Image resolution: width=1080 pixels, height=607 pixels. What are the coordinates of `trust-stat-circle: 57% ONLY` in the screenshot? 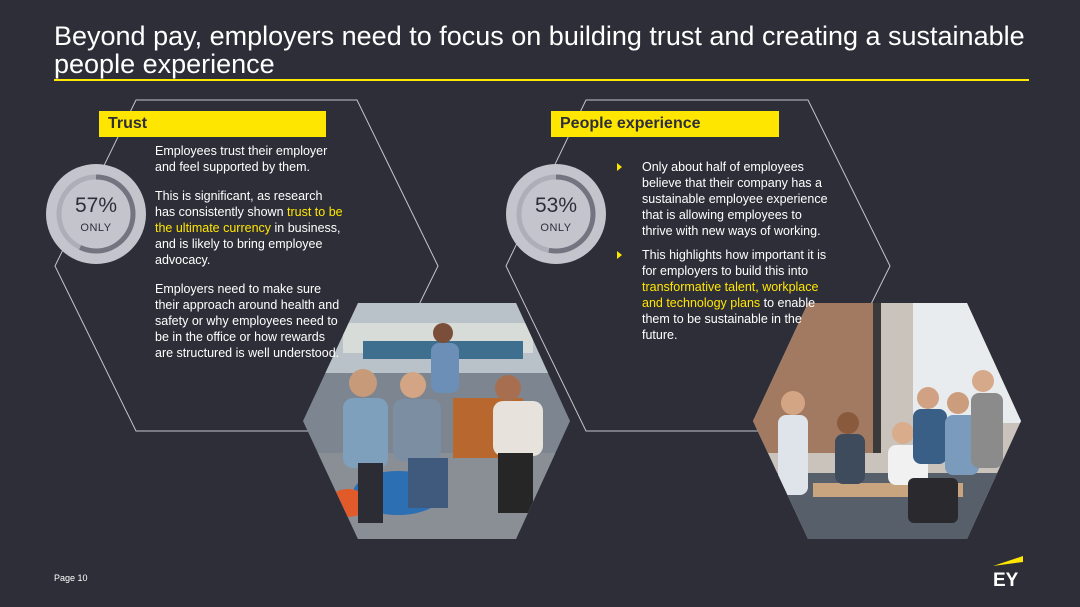 It's located at (96, 214).